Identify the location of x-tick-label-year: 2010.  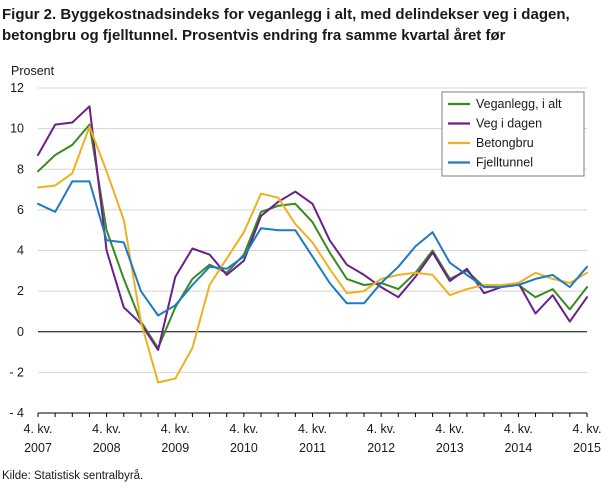
(244, 448).